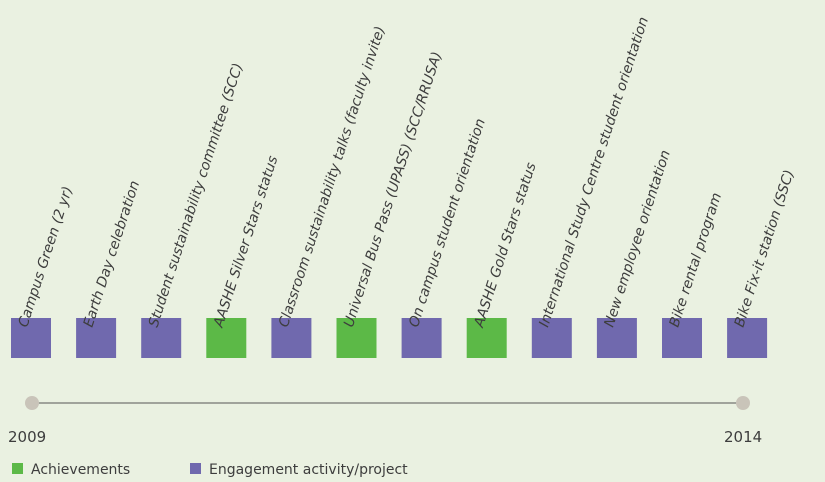 The image size is (825, 482). I want to click on item-label: Earth Day celebration, so click(112, 254).